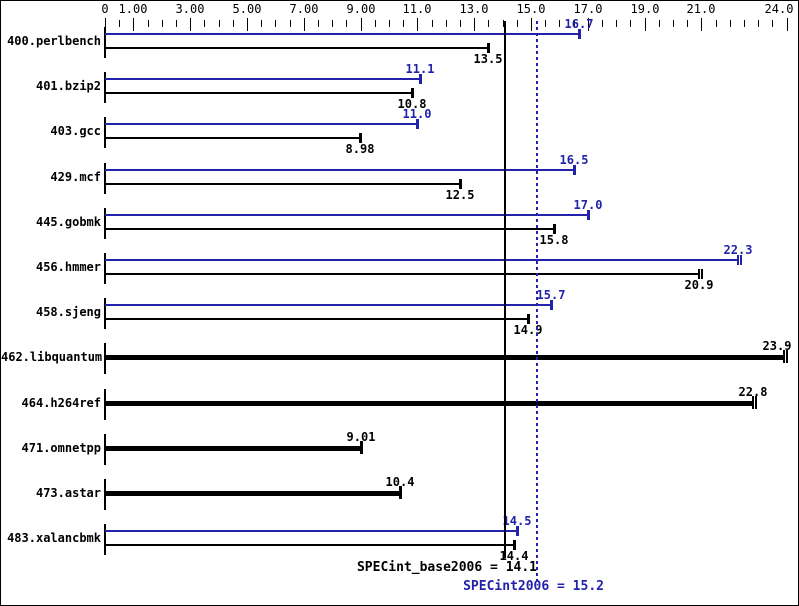  Describe the element at coordinates (68, 493) in the screenshot. I see `benchmark-label: 473.astar` at that location.